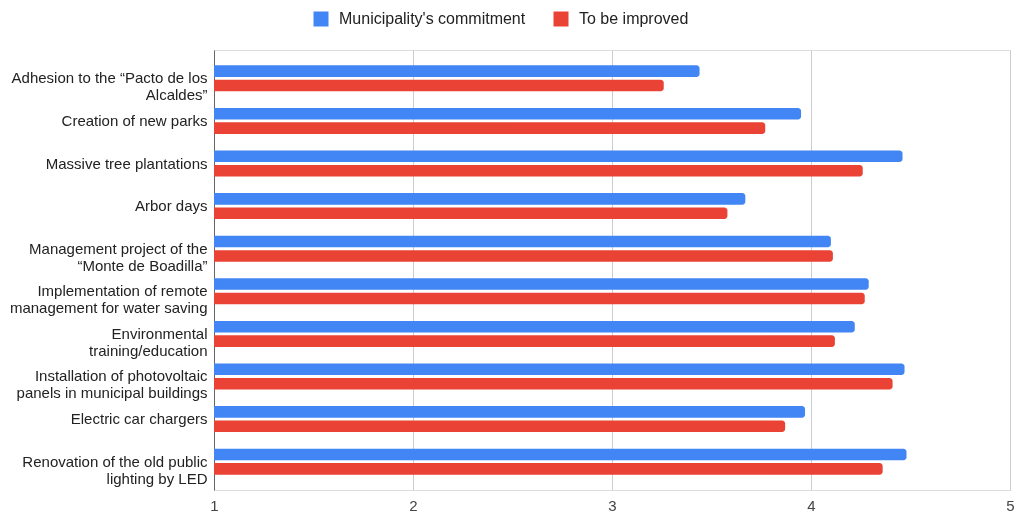 The height and width of the screenshot is (515, 1015). Describe the element at coordinates (109, 86) in the screenshot. I see `y-tick-label: Adhesion to the “Pacto de los Alcaldes”` at that location.